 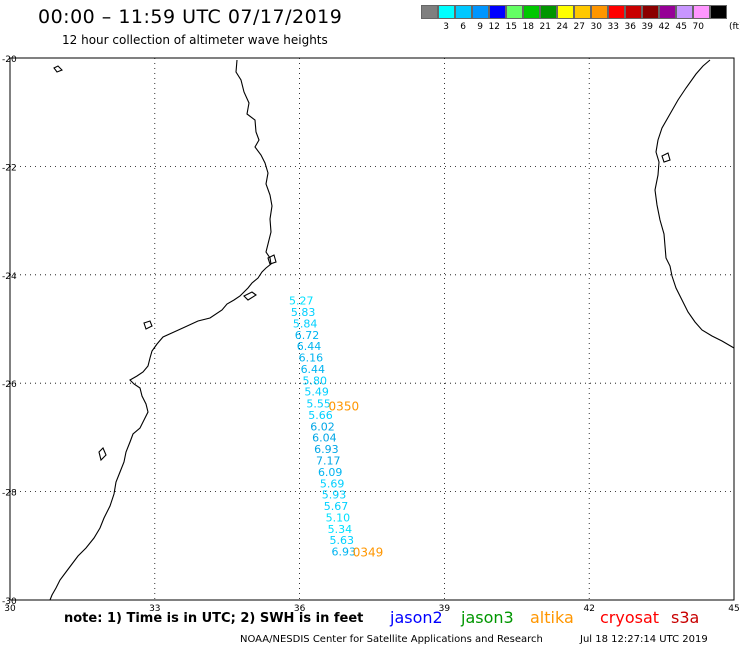 What do you see at coordinates (630, 27) in the screenshot?
I see `legend-label: 36` at bounding box center [630, 27].